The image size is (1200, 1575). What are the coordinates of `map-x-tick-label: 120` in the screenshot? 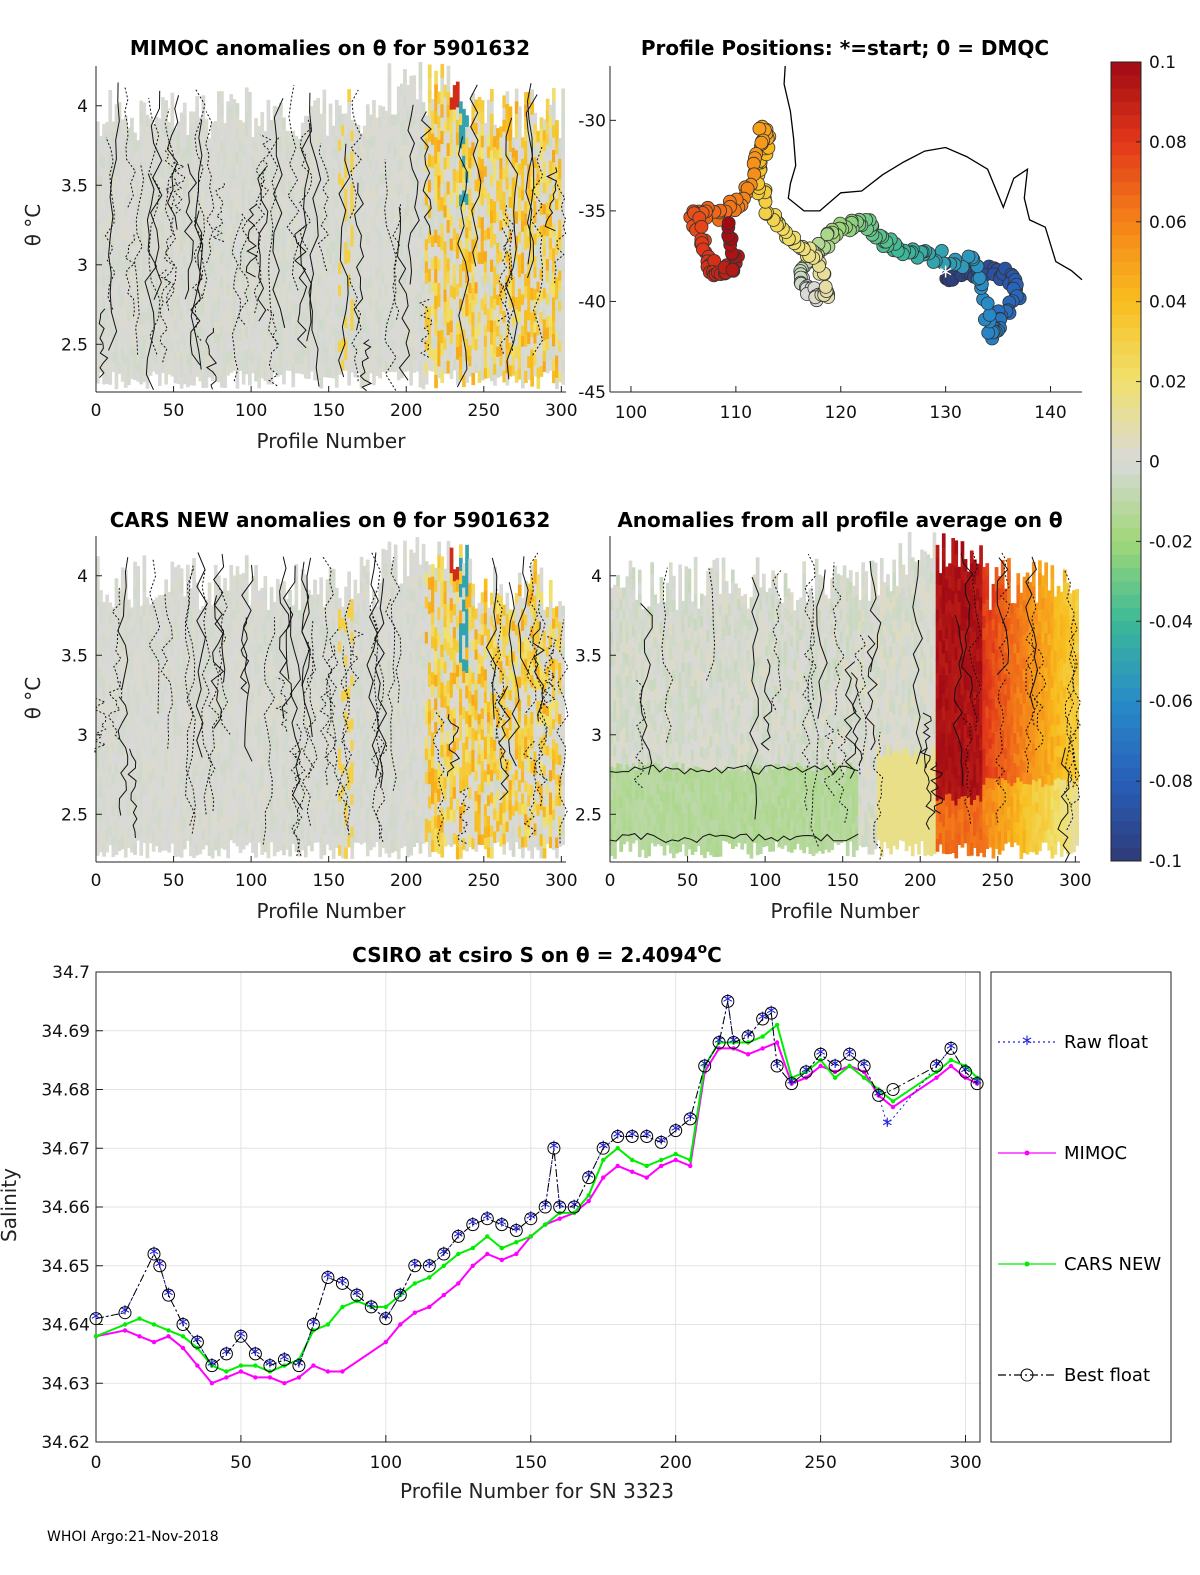 It's located at (841, 413).